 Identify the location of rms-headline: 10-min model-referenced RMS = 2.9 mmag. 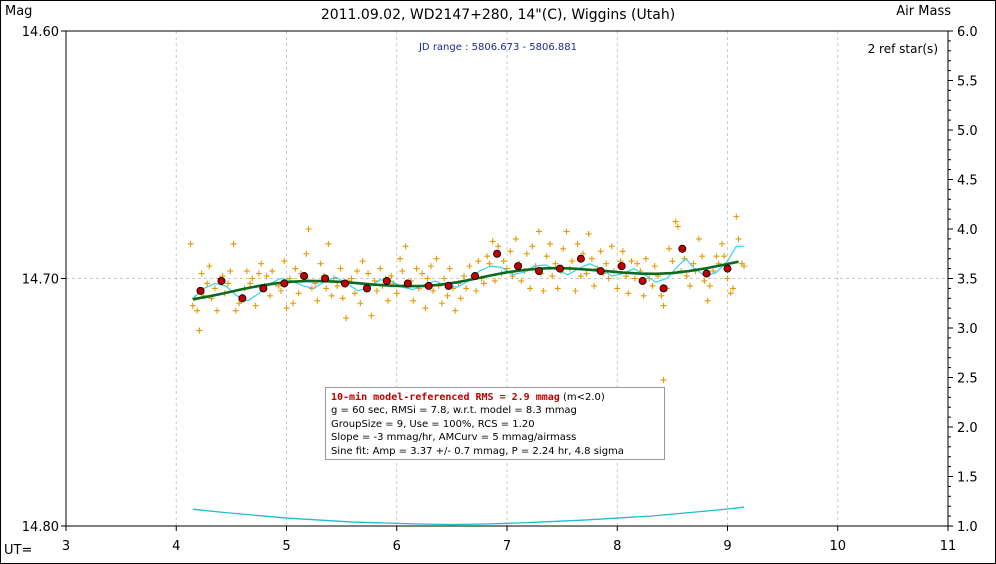
(445, 397).